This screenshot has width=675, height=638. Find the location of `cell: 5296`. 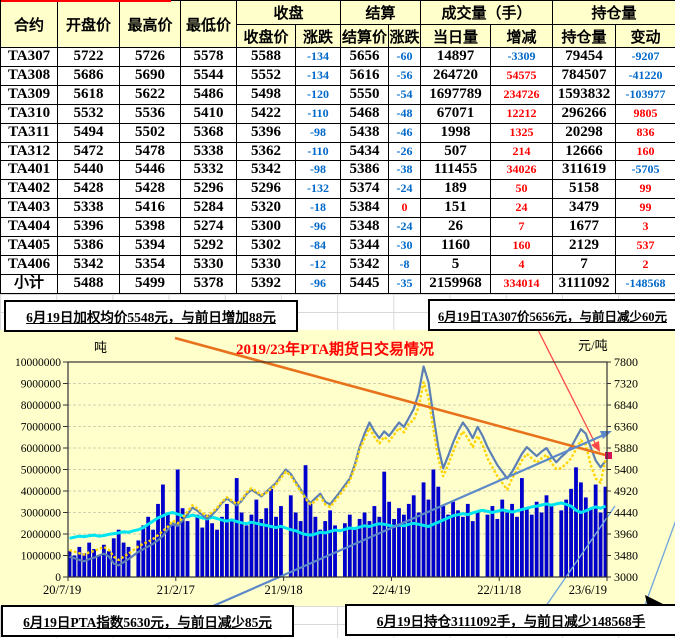

cell: 5296 is located at coordinates (208, 189).